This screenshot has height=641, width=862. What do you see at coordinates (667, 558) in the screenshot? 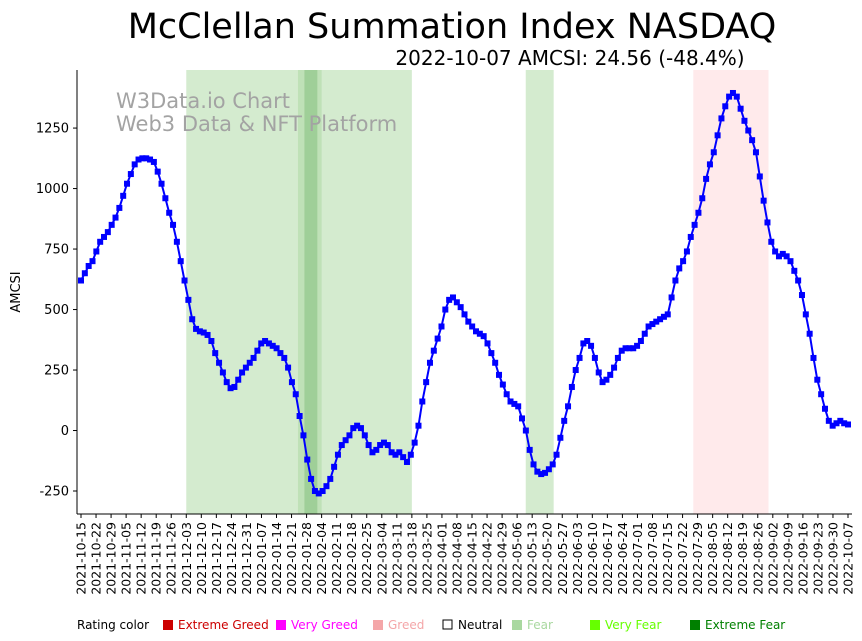
I see `x-tick-label: 2022-07-15` at bounding box center [667, 558].